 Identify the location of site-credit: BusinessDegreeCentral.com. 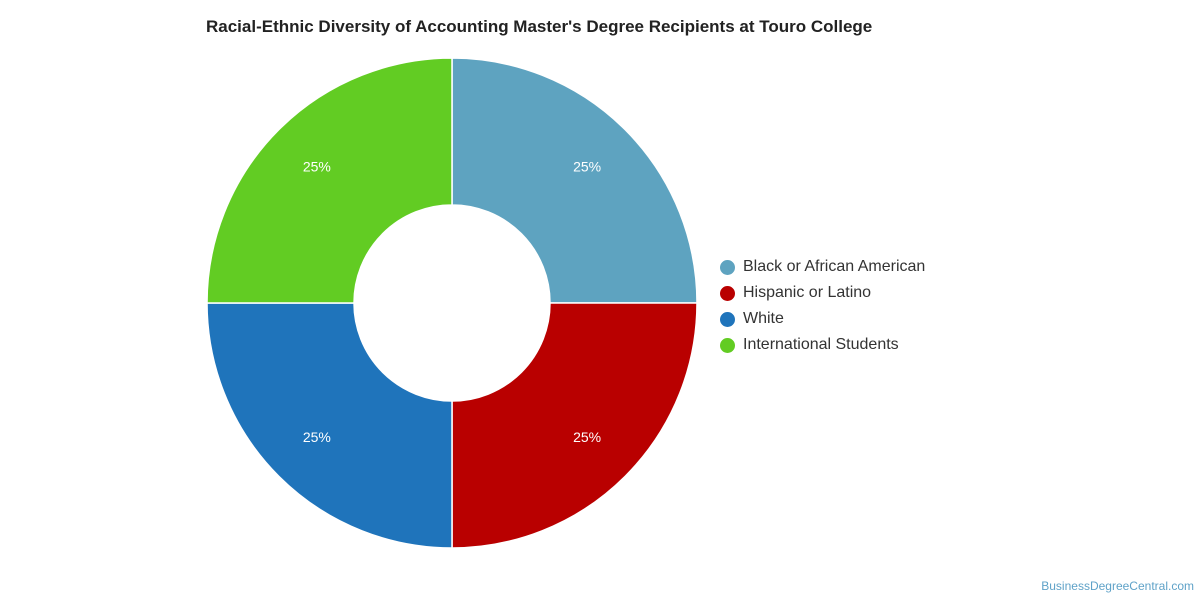
(1117, 586).